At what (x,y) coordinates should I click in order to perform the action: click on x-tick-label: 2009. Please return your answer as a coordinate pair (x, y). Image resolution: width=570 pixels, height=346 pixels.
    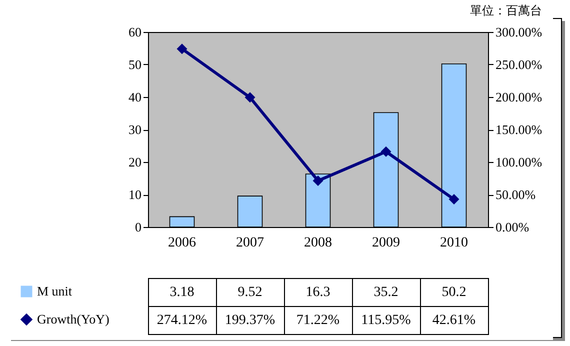
    Looking at the image, I should click on (386, 243).